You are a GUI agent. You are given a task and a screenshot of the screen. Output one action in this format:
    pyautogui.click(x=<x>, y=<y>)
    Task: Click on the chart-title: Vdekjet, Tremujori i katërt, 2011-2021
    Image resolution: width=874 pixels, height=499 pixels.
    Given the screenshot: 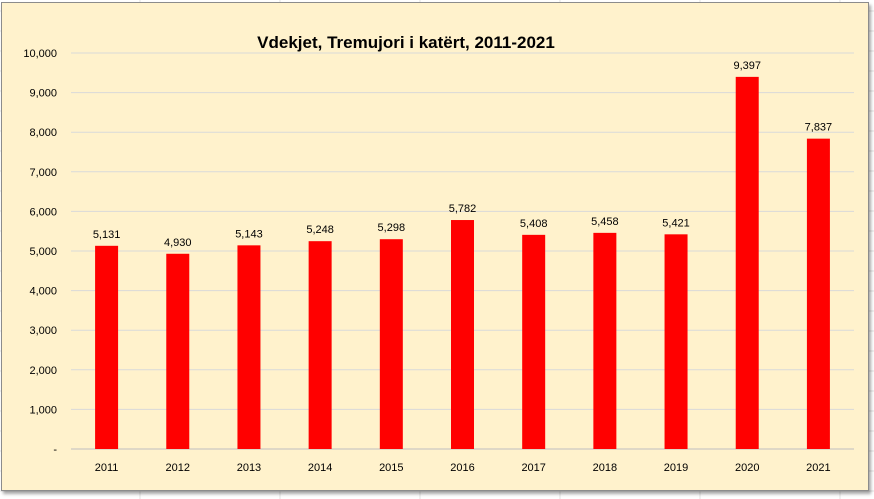 What is the action you would take?
    pyautogui.click(x=406, y=42)
    